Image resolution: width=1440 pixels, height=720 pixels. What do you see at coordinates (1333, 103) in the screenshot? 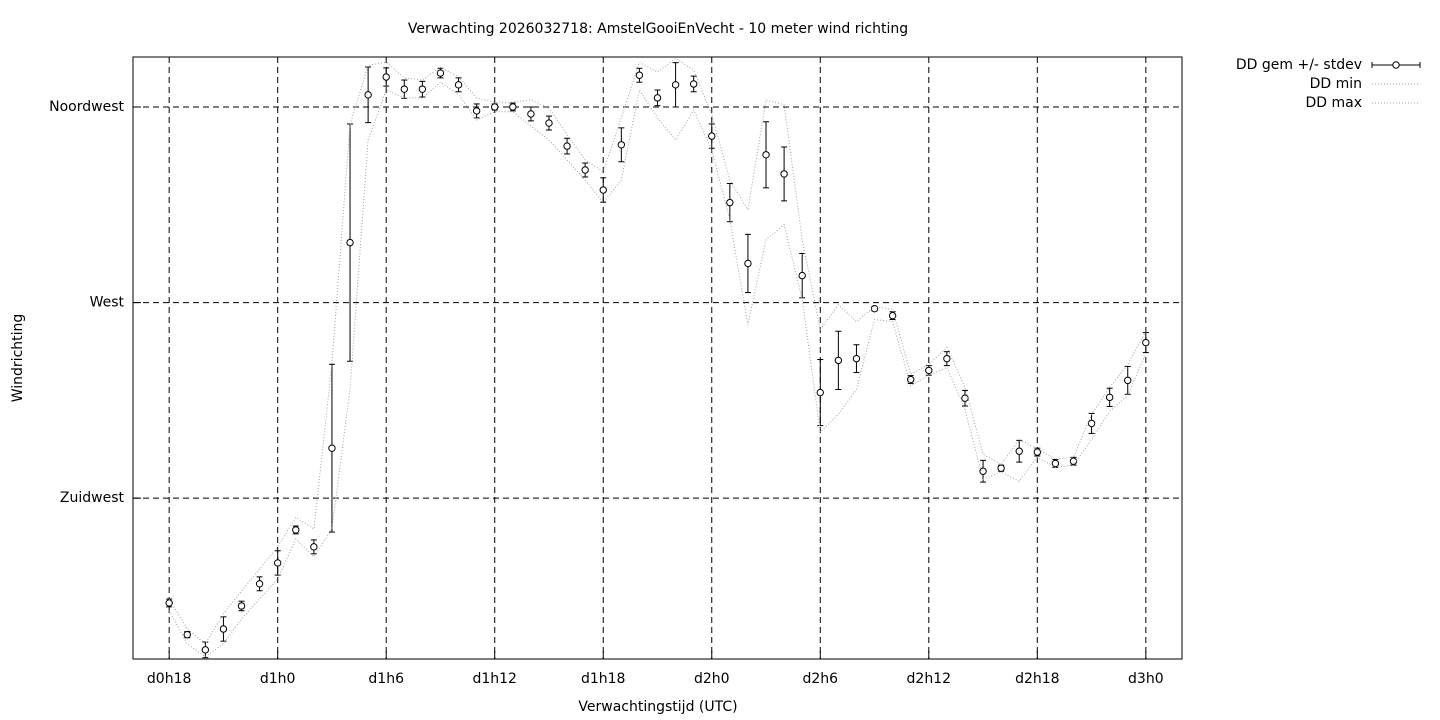
I see `legend-label: DD max` at bounding box center [1333, 103].